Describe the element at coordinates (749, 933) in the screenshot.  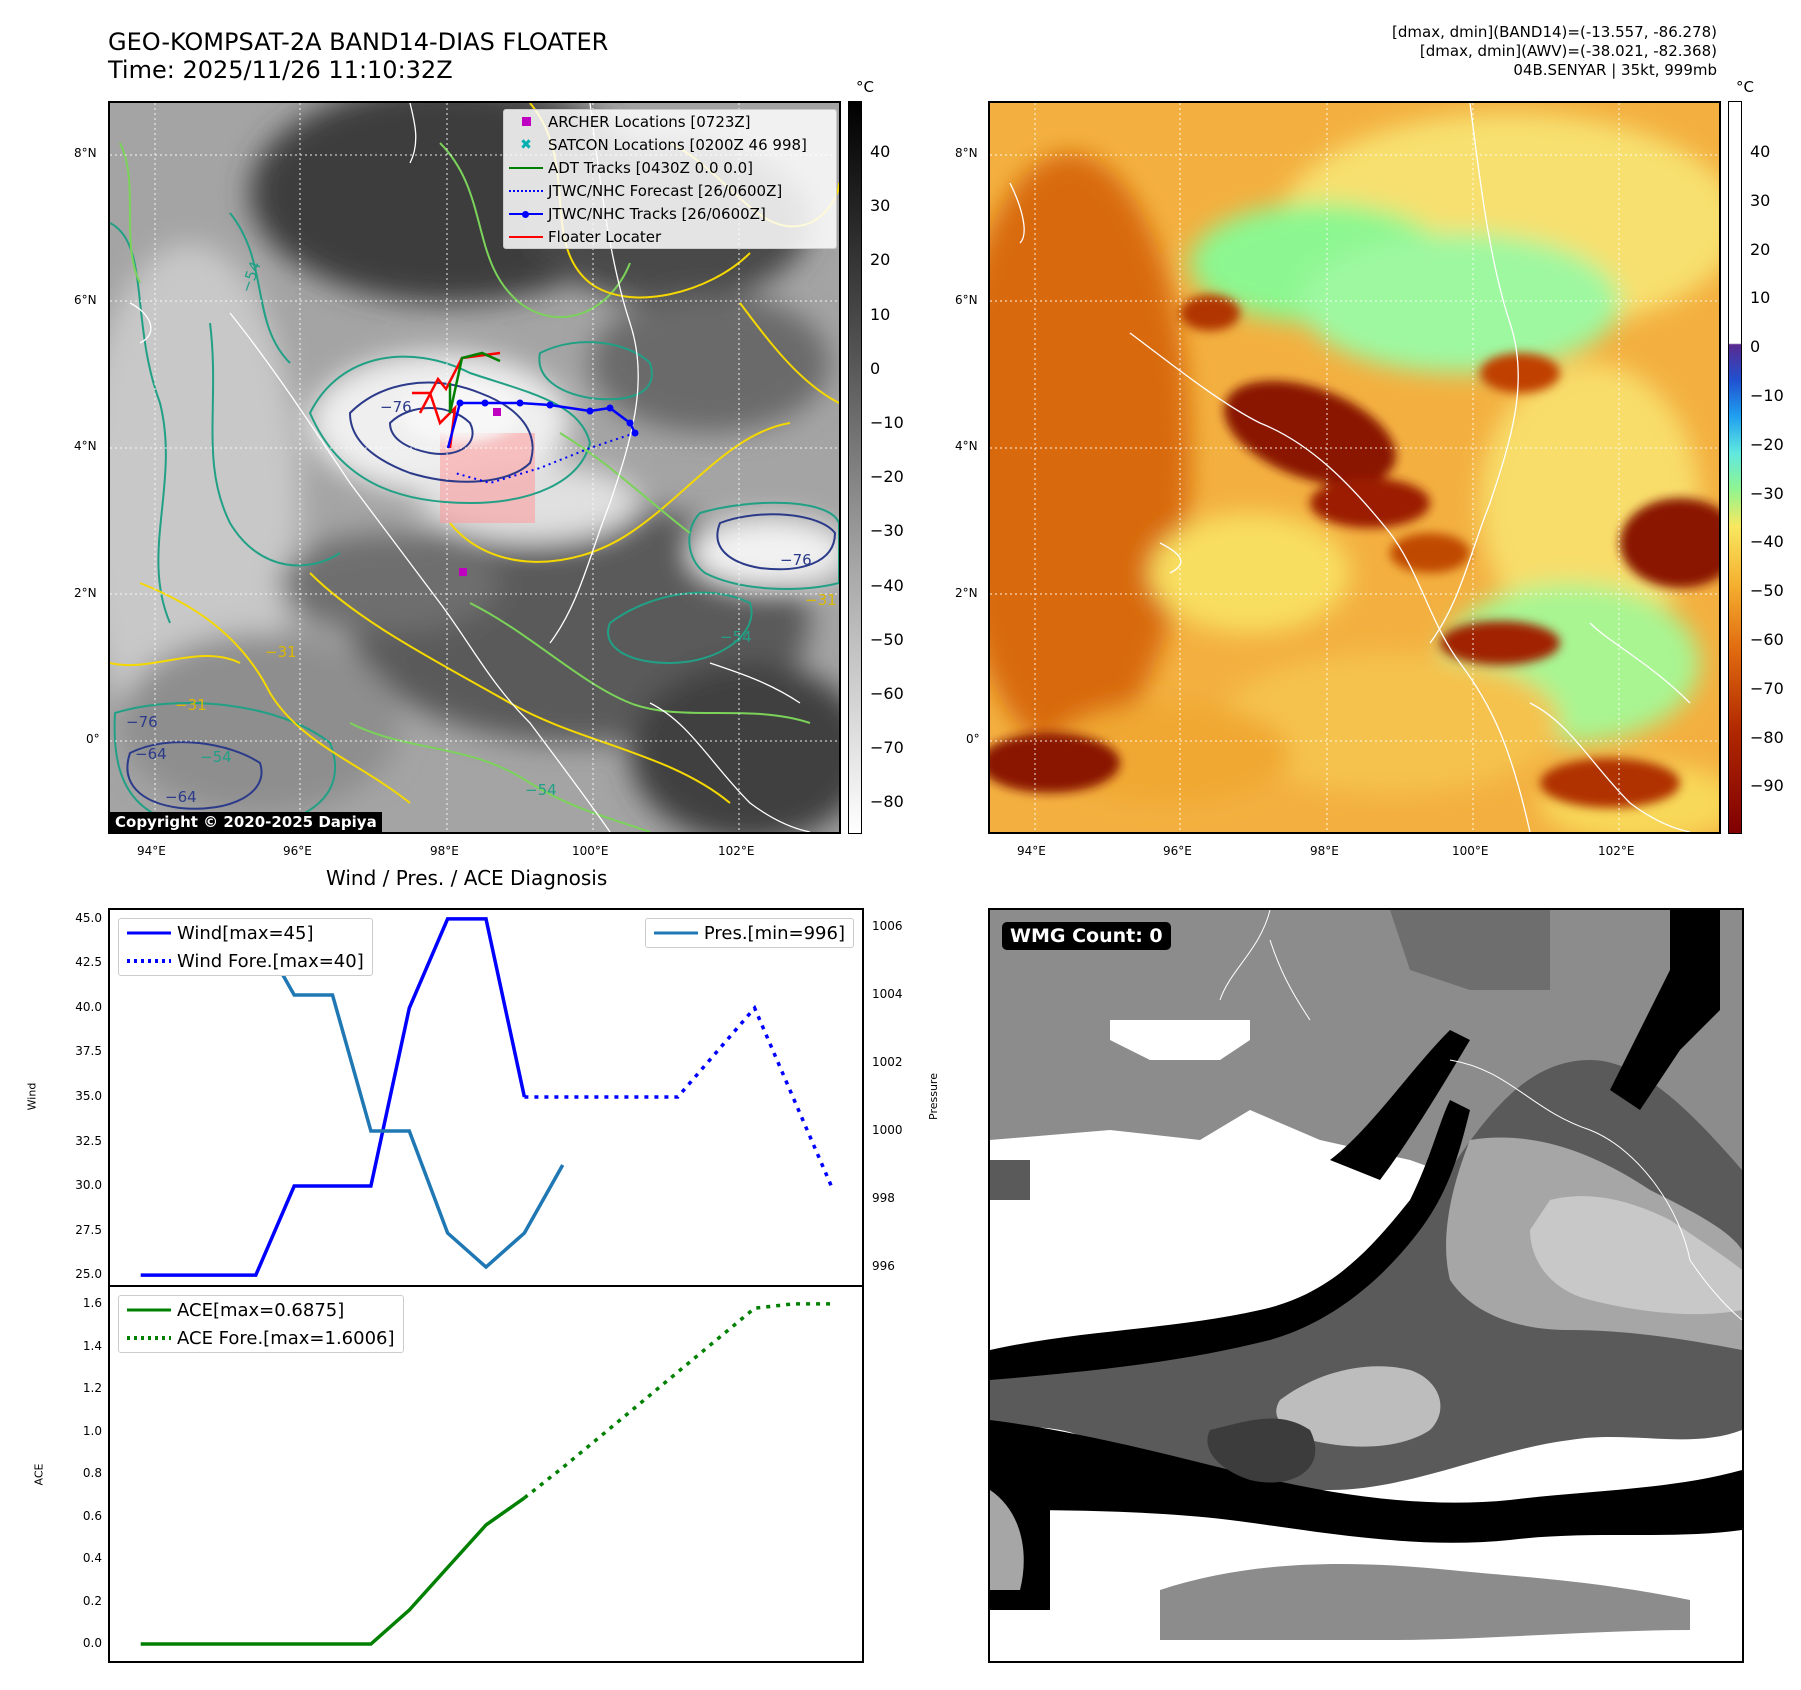
I see `pressure-legend: Pres.[min=996]` at that location.